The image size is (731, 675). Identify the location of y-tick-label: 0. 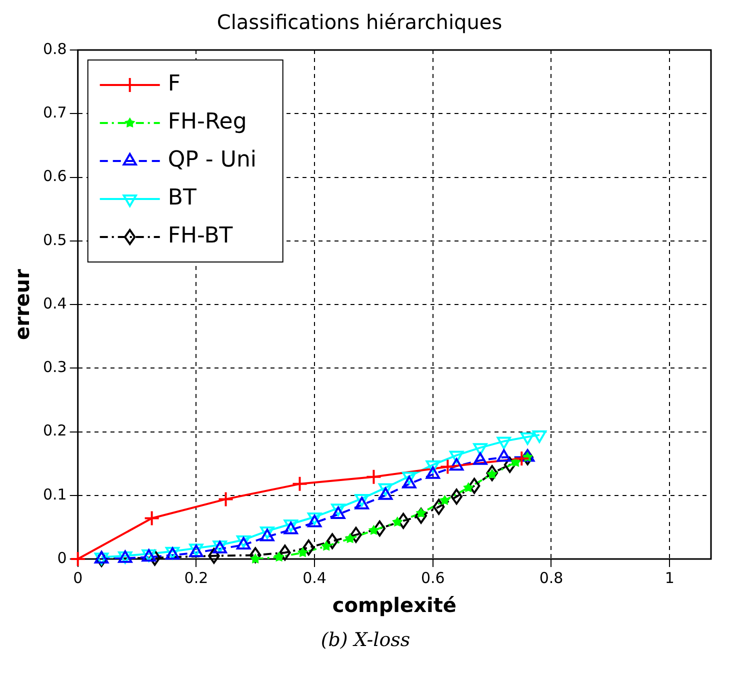
(62, 557).